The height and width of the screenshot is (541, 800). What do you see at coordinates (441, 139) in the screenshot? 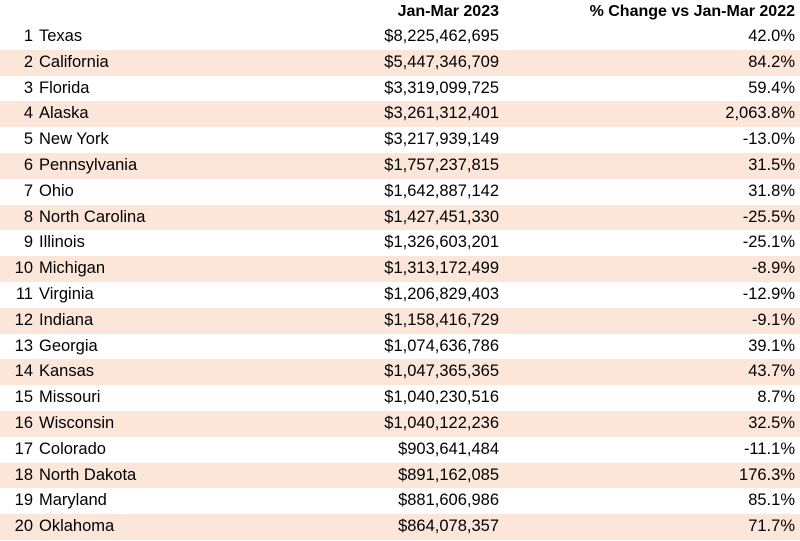
I see `value-cell: $3,217,939,149` at bounding box center [441, 139].